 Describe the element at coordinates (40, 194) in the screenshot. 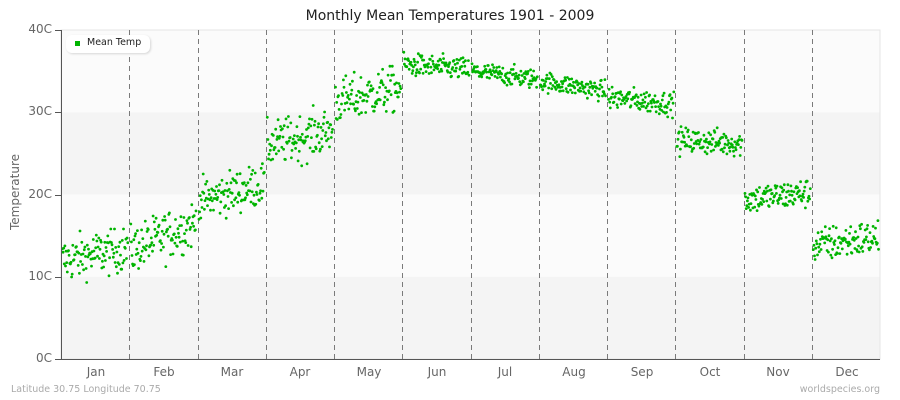

I see `y-tick-20: 20C` at that location.